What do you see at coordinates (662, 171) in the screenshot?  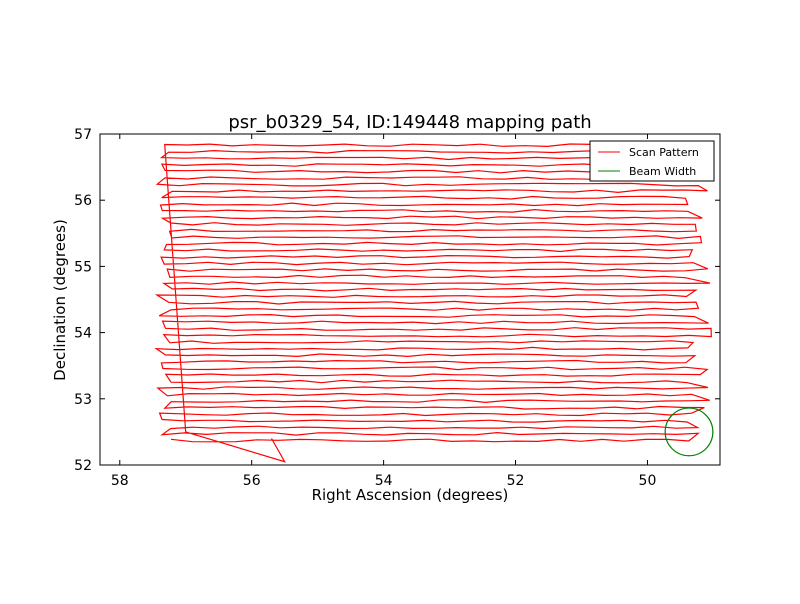 I see `legend-label-beam-width: Beam Width` at bounding box center [662, 171].